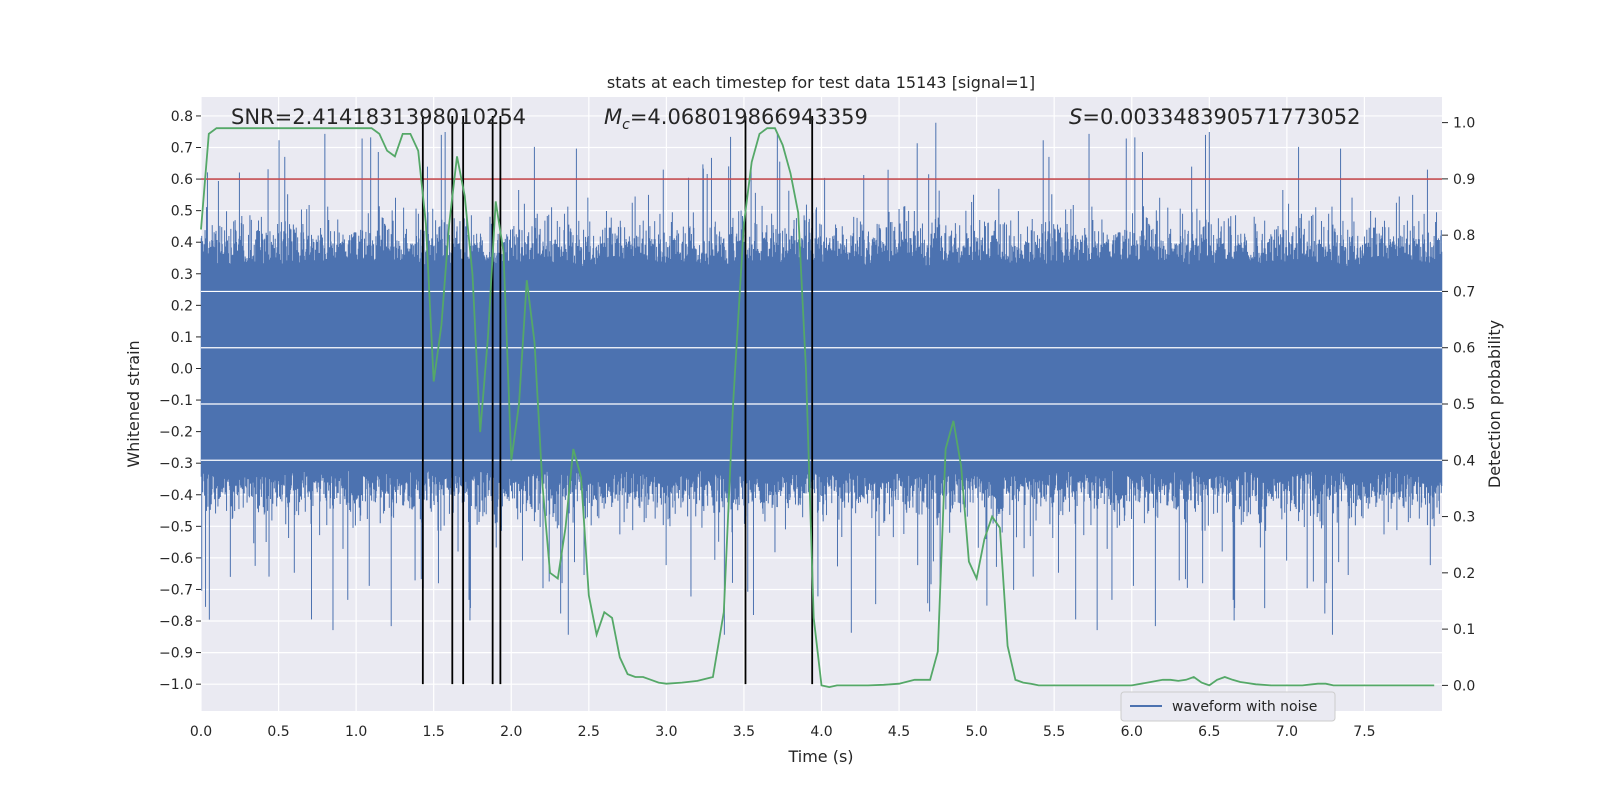  Describe the element at coordinates (182, 369) in the screenshot. I see `y-left-tick-label-10: 0.0` at that location.